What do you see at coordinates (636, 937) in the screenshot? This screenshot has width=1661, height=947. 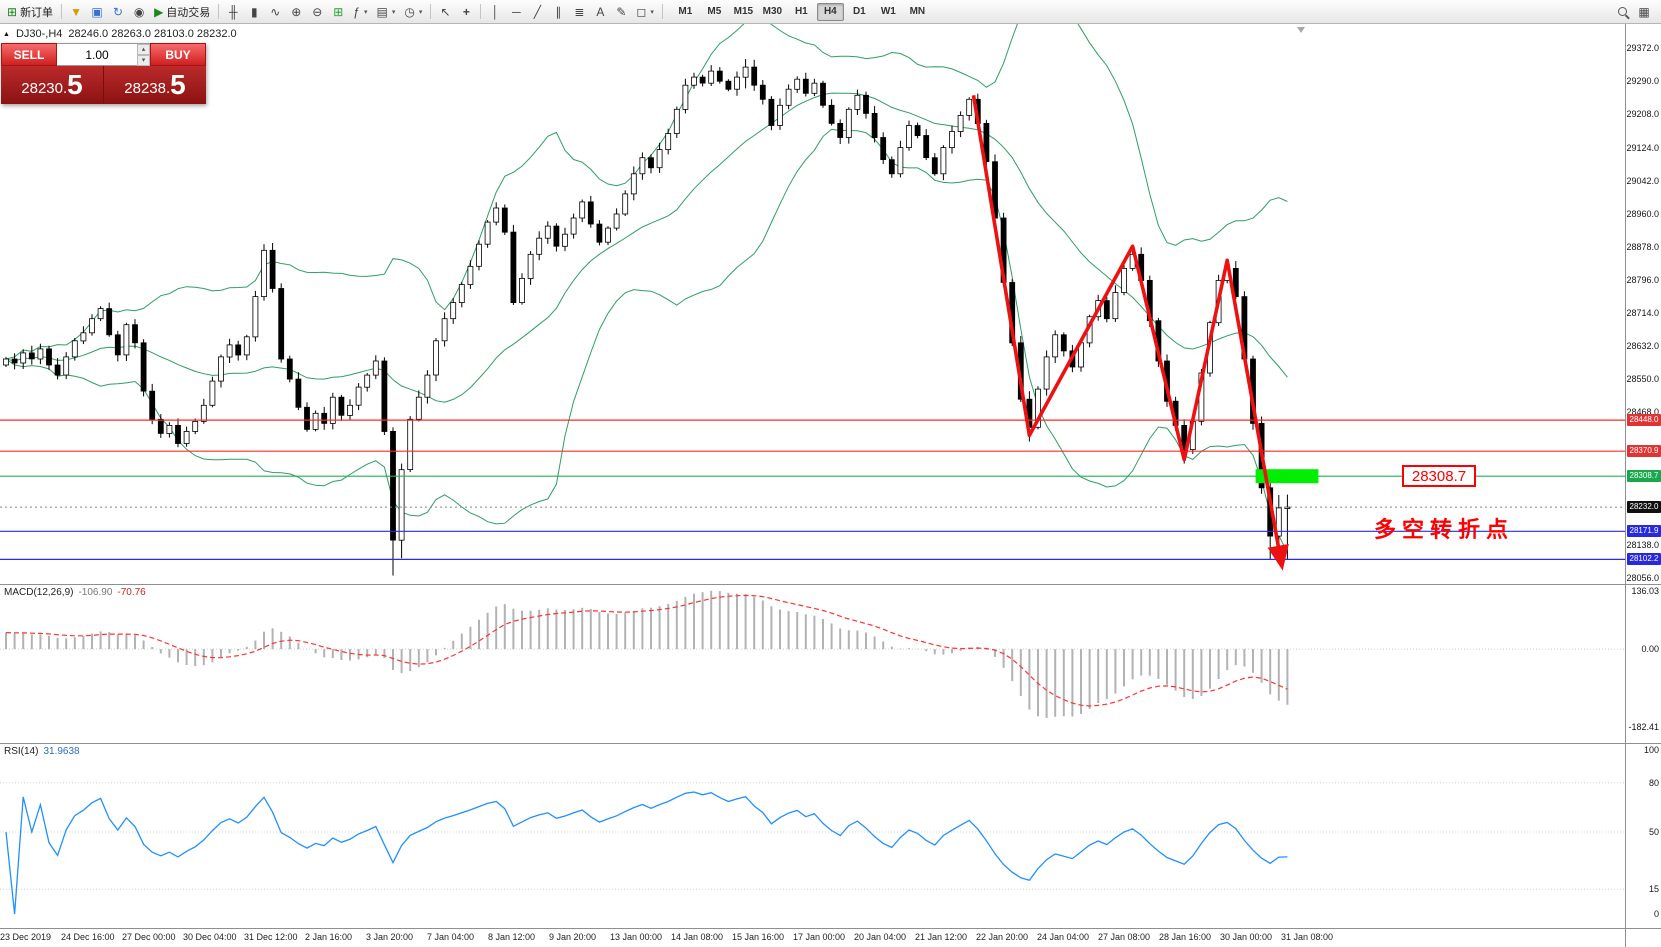 I see `time-axis-label: 13 Jan 00:00` at bounding box center [636, 937].